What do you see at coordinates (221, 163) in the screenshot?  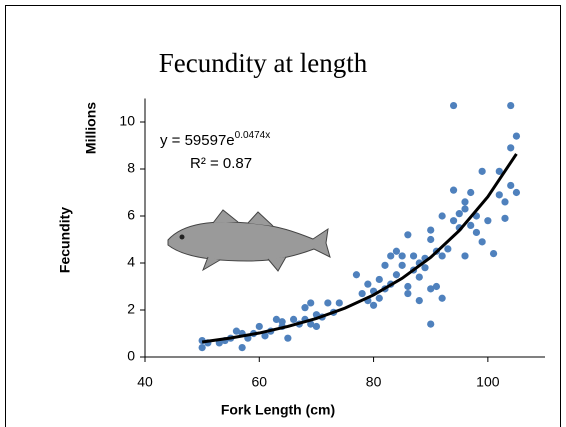 I see `r-squared: R² = 0.87` at bounding box center [221, 163].